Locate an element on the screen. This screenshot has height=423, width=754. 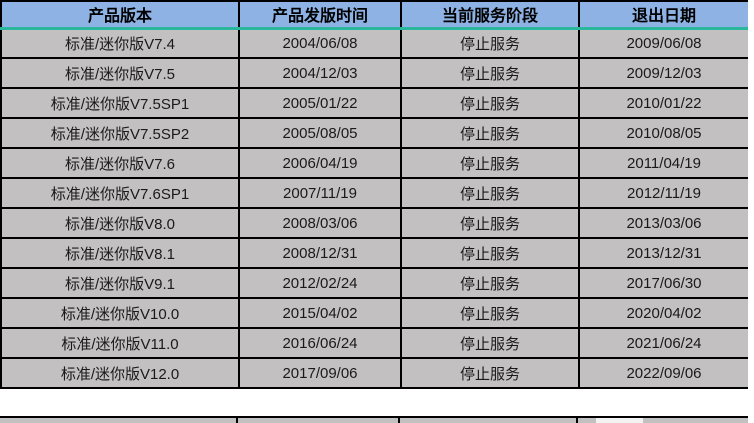
table-row: 标准/迷你版V7.5 2004/12/03 停止服务 2009/12/03 is located at coordinates (375, 73).